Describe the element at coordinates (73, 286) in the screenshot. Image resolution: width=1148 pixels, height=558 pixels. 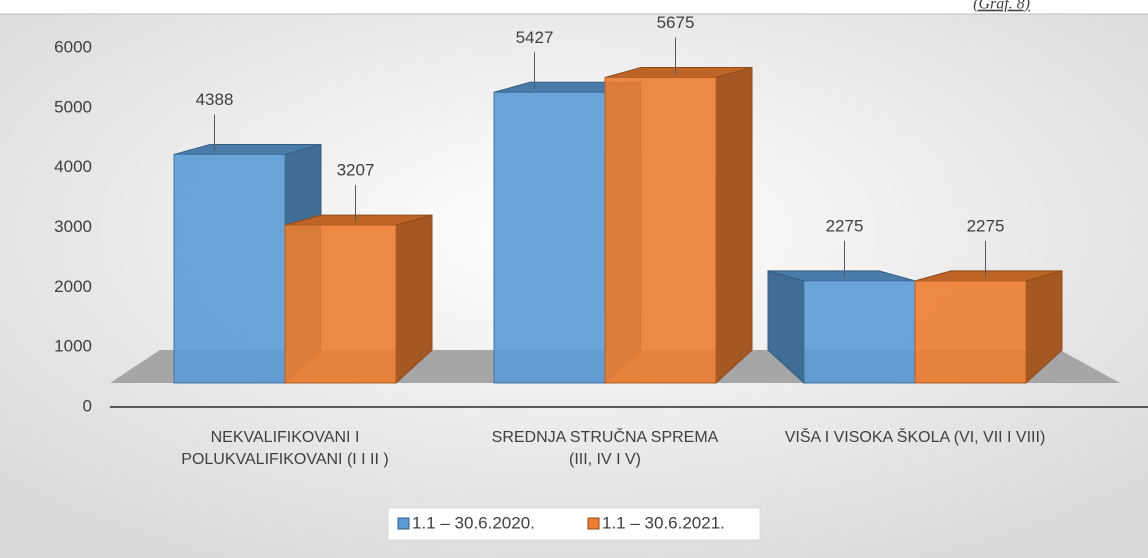
I see `y-tick-label: 2000` at that location.